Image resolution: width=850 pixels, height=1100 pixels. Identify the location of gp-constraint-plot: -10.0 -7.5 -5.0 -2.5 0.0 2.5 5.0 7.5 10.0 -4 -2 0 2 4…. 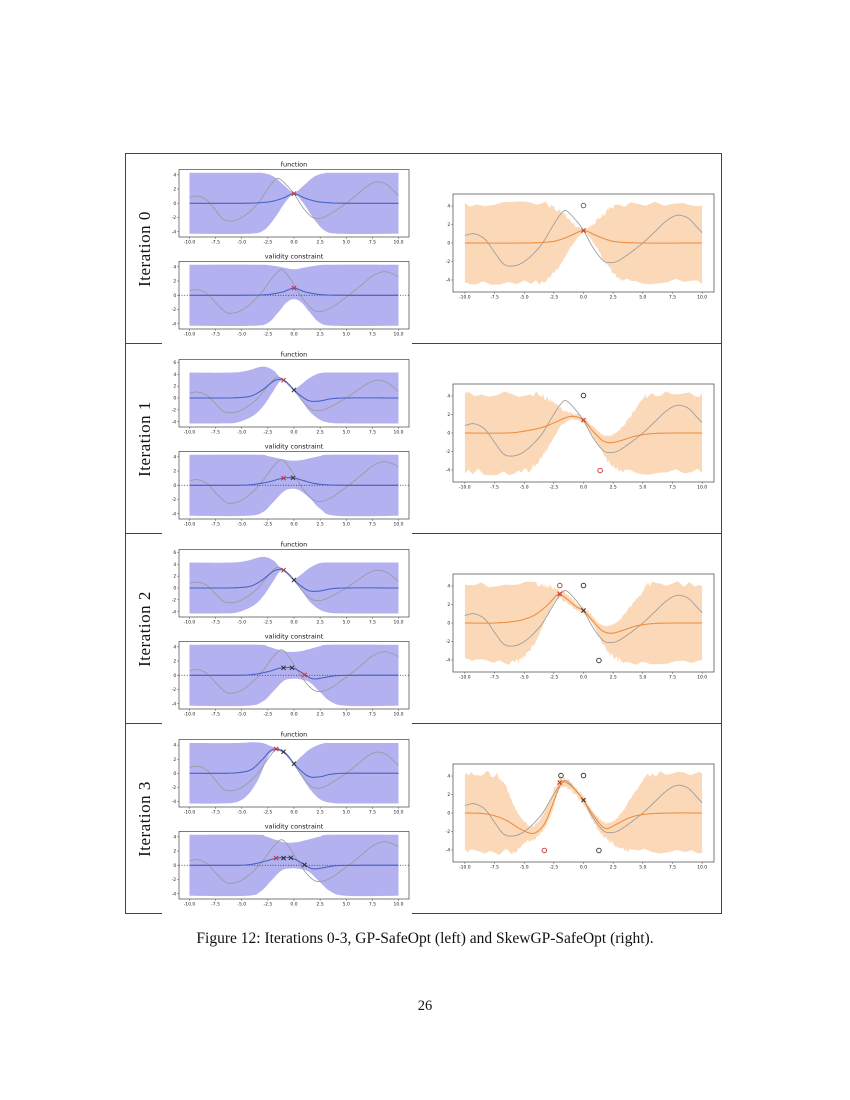
(287, 488).